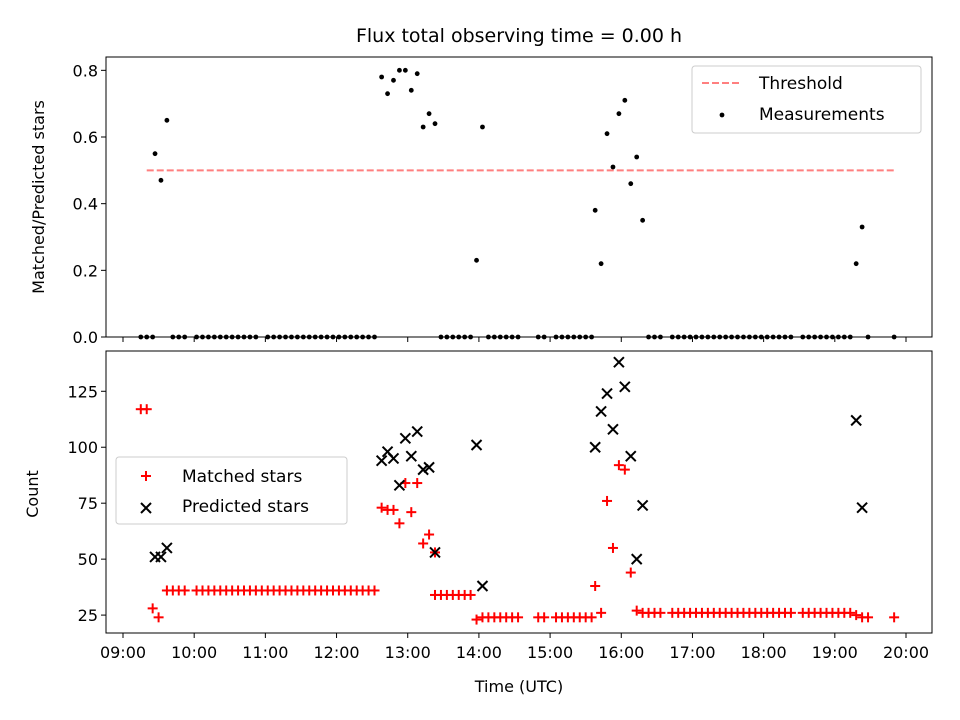 The image size is (960, 720). What do you see at coordinates (518, 686) in the screenshot?
I see `x-axis-label: Time (UTC)` at bounding box center [518, 686].